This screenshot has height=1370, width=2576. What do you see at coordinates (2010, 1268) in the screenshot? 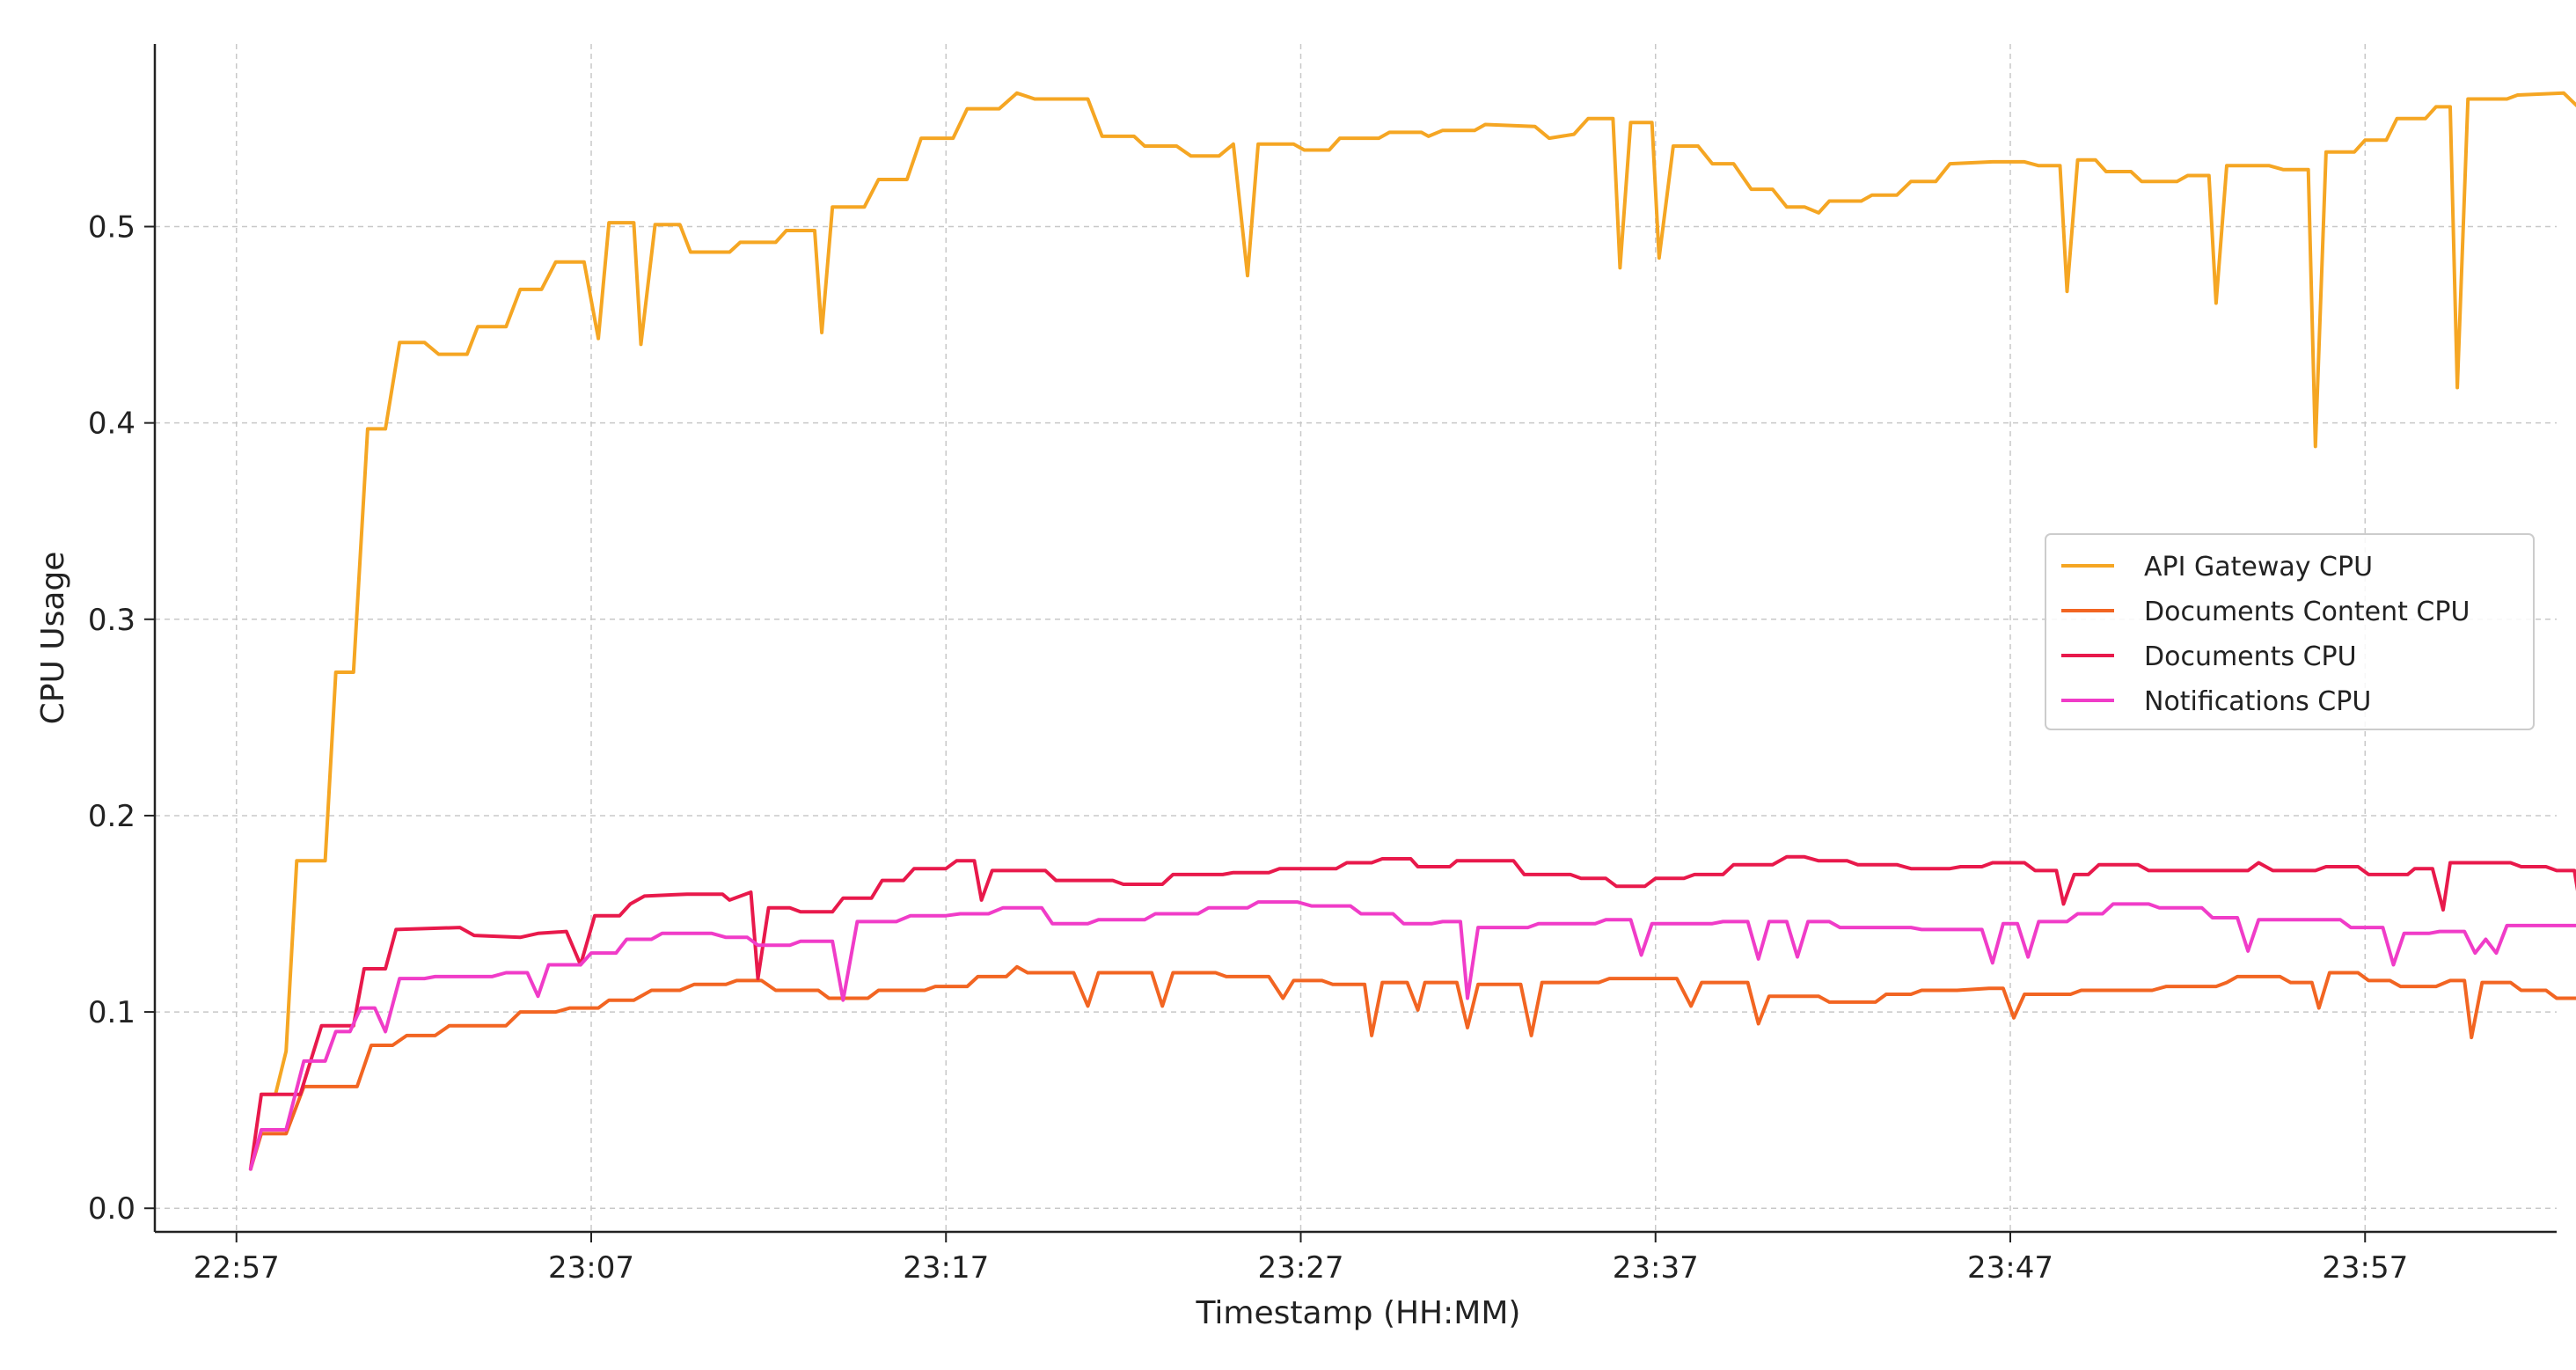
I see `x-tick-label: 23:47` at bounding box center [2010, 1268].